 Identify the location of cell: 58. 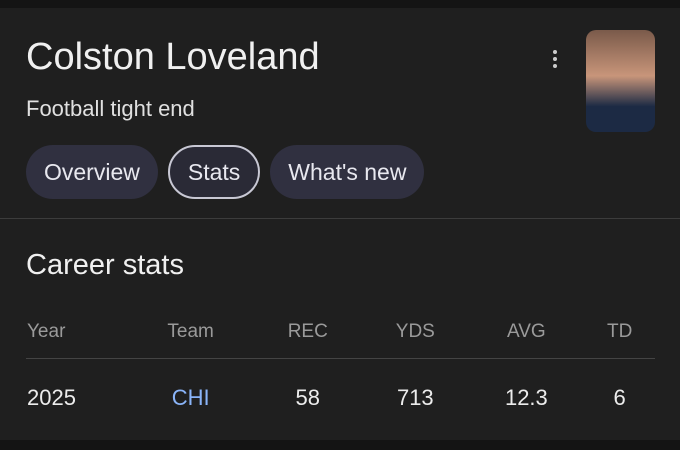
(307, 397).